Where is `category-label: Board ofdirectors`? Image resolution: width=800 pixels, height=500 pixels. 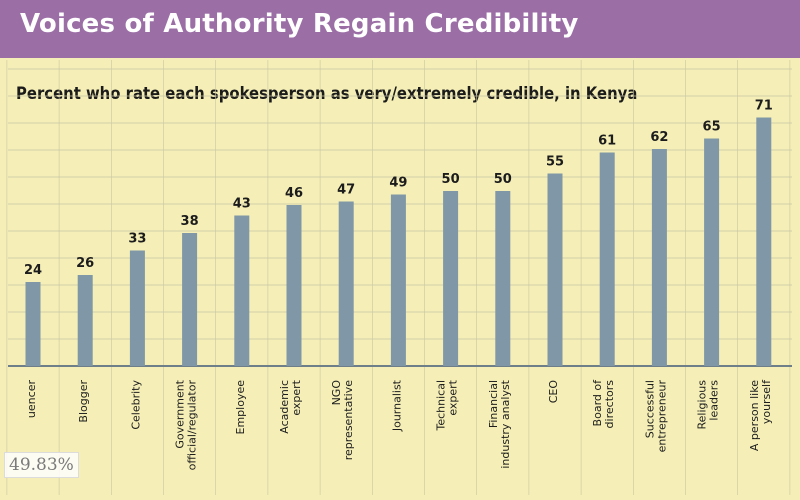 category-label: Board ofdirectors is located at coordinates (603, 404).